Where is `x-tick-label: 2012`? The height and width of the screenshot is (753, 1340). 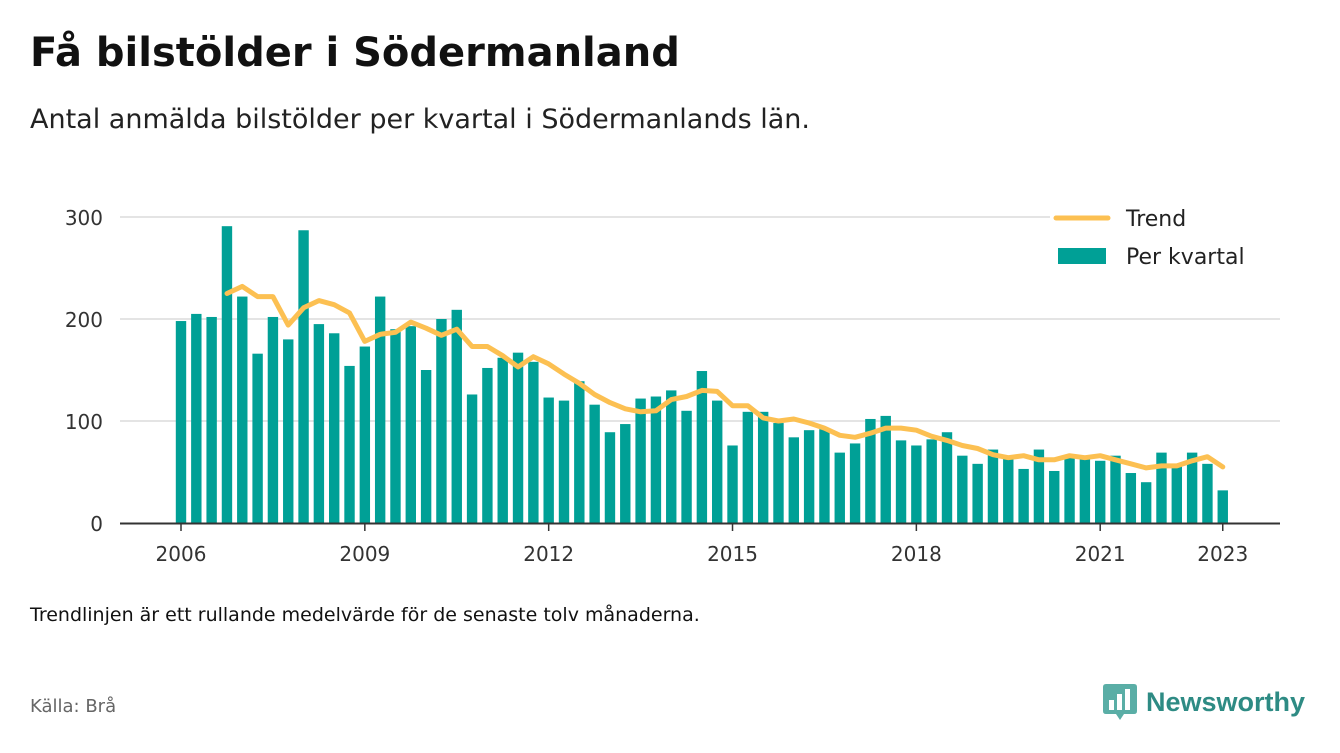 x-tick-label: 2012 is located at coordinates (548, 554).